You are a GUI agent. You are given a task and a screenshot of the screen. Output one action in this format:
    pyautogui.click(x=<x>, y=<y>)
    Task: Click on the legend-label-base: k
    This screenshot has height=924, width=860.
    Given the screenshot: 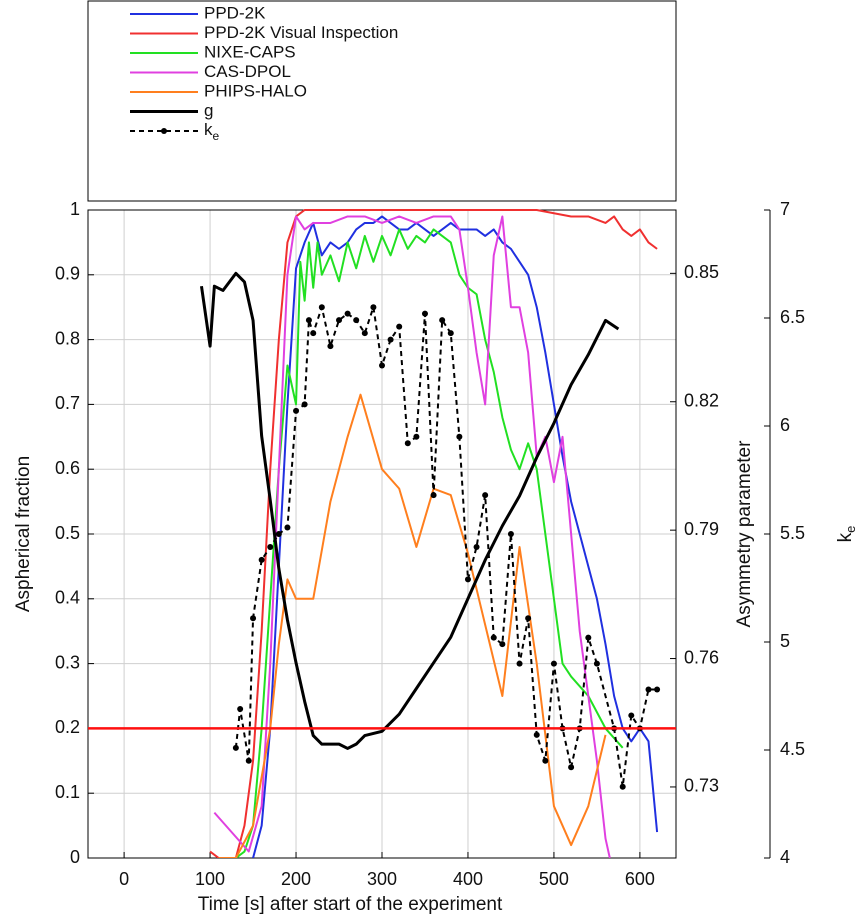 What is the action you would take?
    pyautogui.click(x=208, y=129)
    